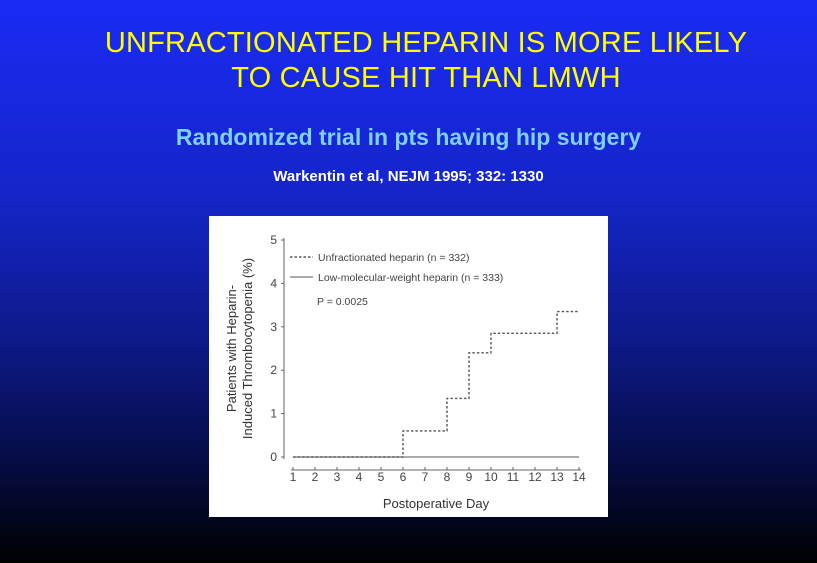 Image resolution: width=817 pixels, height=563 pixels. Describe the element at coordinates (491, 477) in the screenshot. I see `x-tick-label: 10` at that location.